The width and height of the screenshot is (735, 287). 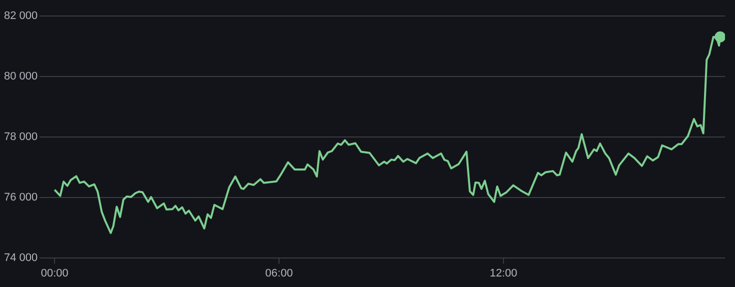 I want to click on x-tick-label: 12:00, so click(x=504, y=273).